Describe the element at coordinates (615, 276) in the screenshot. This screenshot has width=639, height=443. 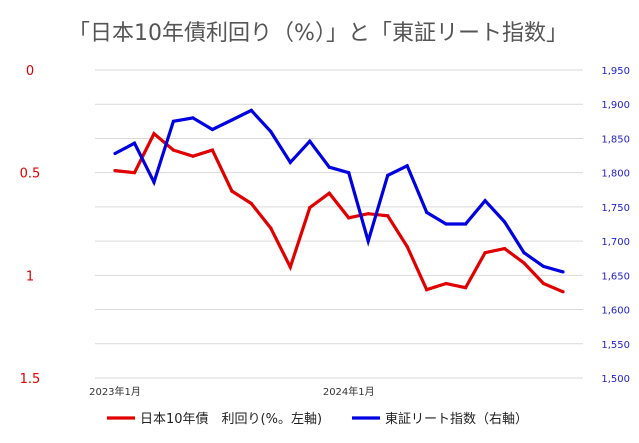
I see `right-tick-label: 1,650` at that location.